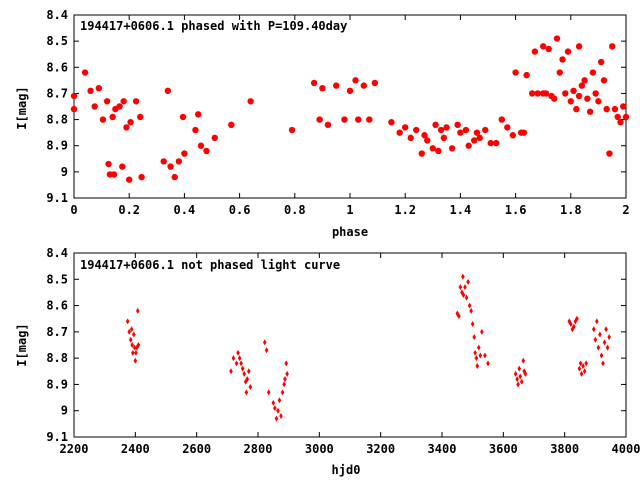 The height and width of the screenshot is (480, 640). I want to click on unphased-y-tick-label: 8.4, so click(57, 253).